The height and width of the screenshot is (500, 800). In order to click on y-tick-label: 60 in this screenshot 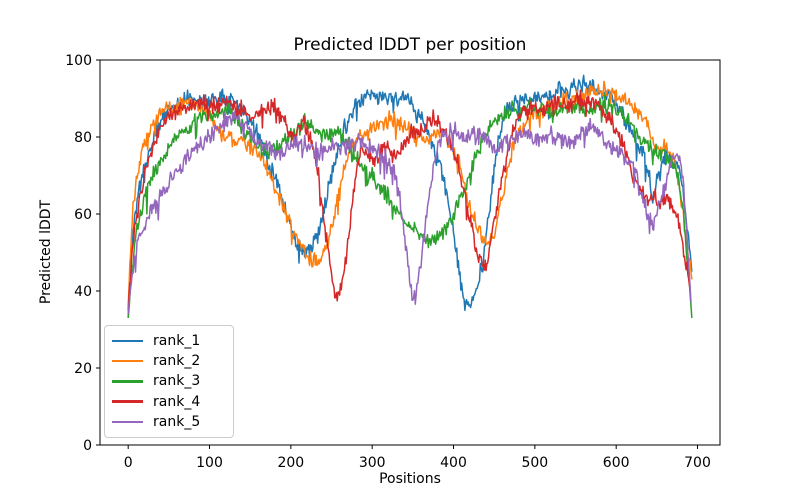, I will do `click(83, 215)`.